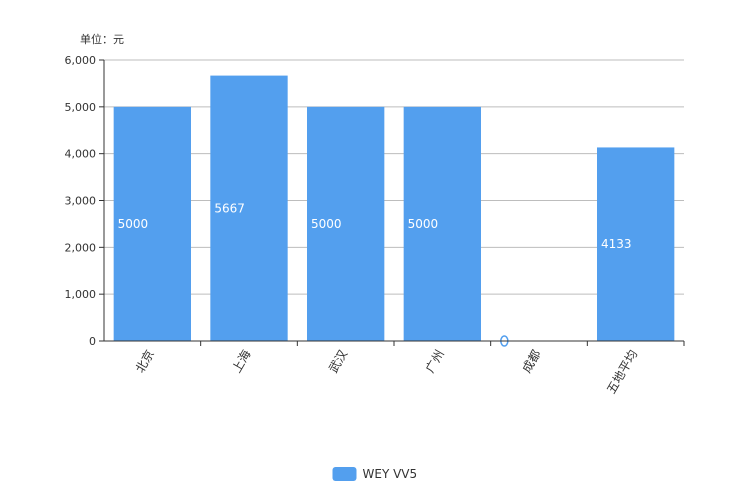 The image size is (744, 500). I want to click on y-tick-label: 5,000, so click(81, 107).